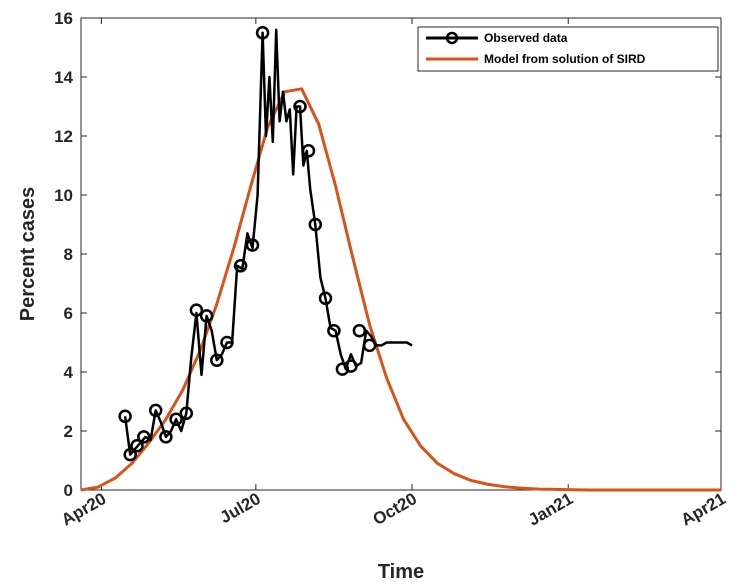 This screenshot has height=586, width=729. I want to click on legend-label-model: Model from solution of SIRD, so click(565, 59).